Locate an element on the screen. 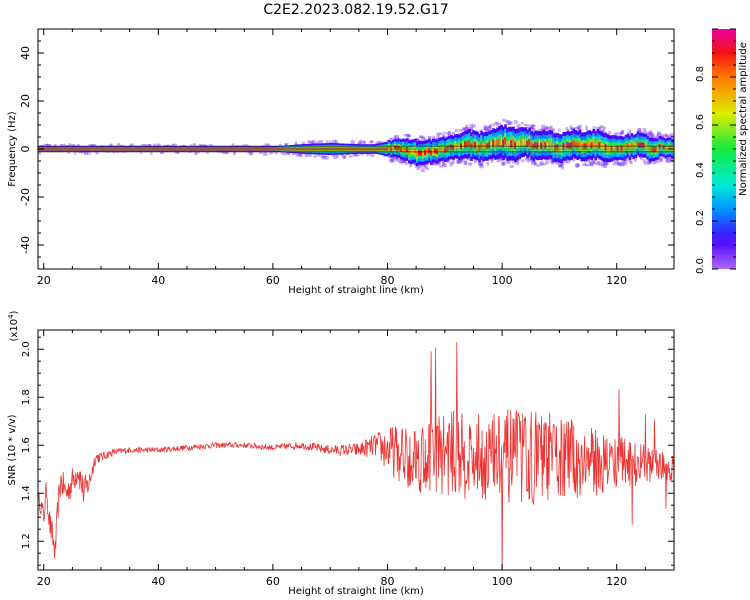  y-tick-label: 1.2 is located at coordinates (26, 541).